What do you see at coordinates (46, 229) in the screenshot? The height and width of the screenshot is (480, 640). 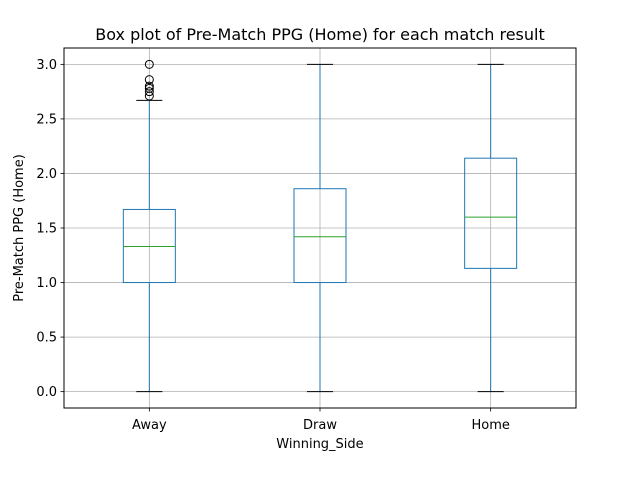 I see `y-tick-label: 1.5` at bounding box center [46, 229].